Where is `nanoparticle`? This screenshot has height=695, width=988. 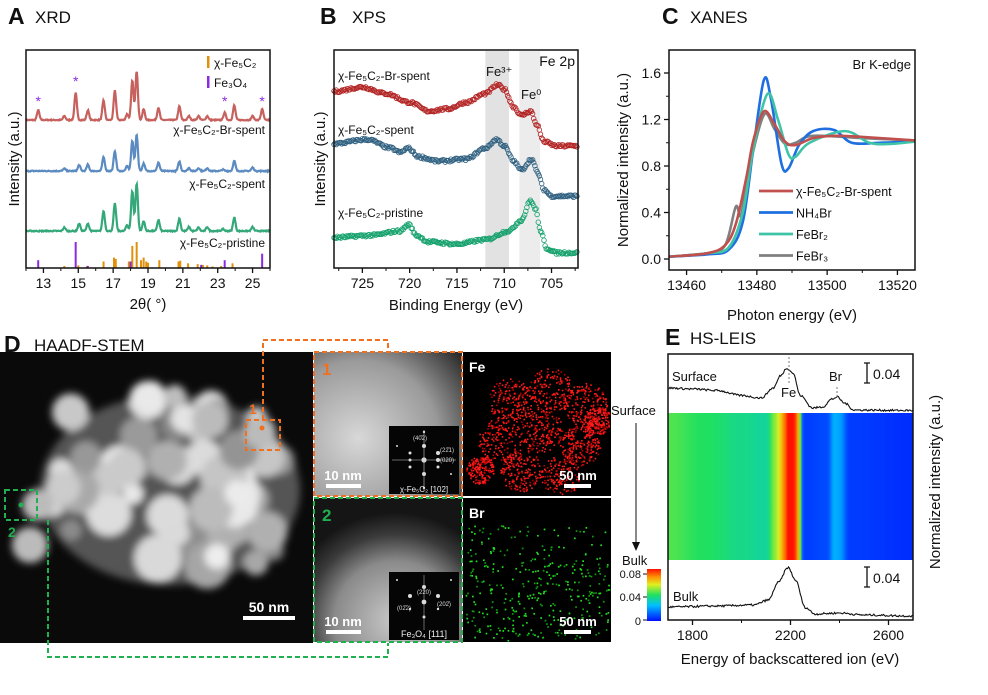
nanoparticle is located at coordinates (210, 420).